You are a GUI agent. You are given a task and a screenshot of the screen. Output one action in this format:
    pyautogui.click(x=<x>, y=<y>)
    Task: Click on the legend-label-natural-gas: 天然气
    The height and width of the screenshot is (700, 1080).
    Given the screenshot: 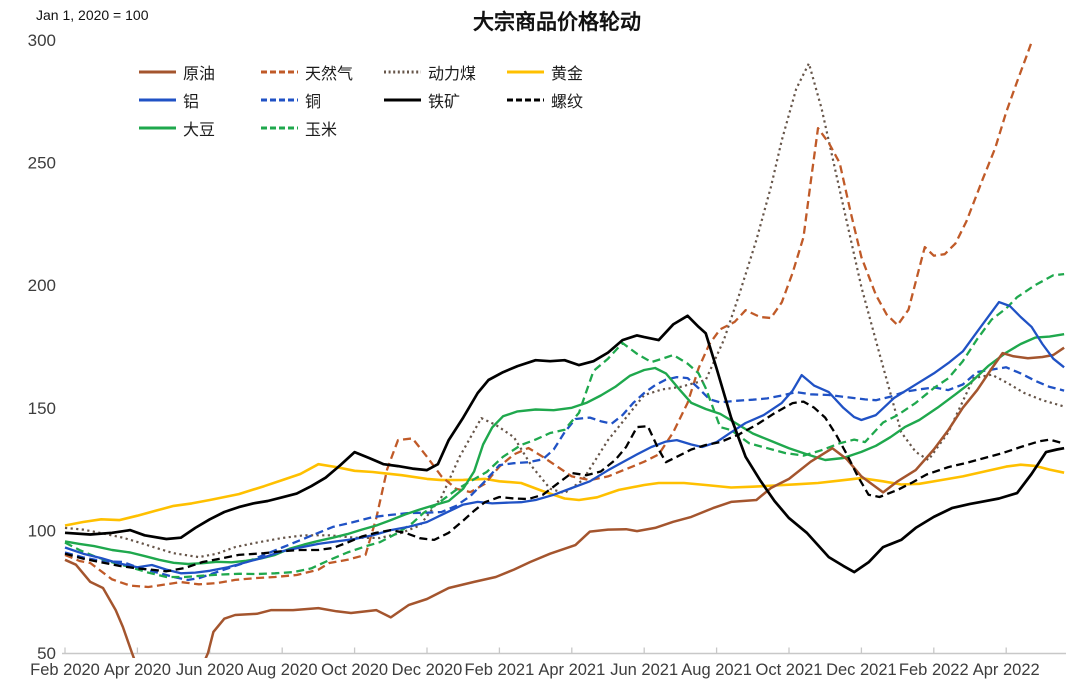 What is the action you would take?
    pyautogui.click(x=329, y=74)
    